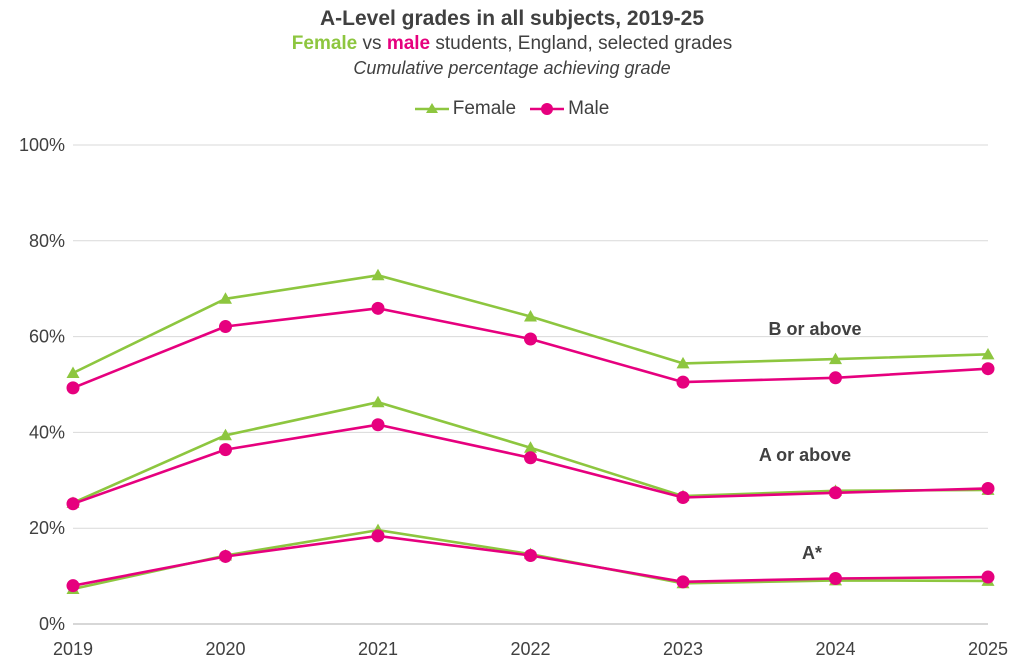 This screenshot has height=668, width=1024. Describe the element at coordinates (47, 432) in the screenshot. I see `y-tick-label: 40%` at that location.